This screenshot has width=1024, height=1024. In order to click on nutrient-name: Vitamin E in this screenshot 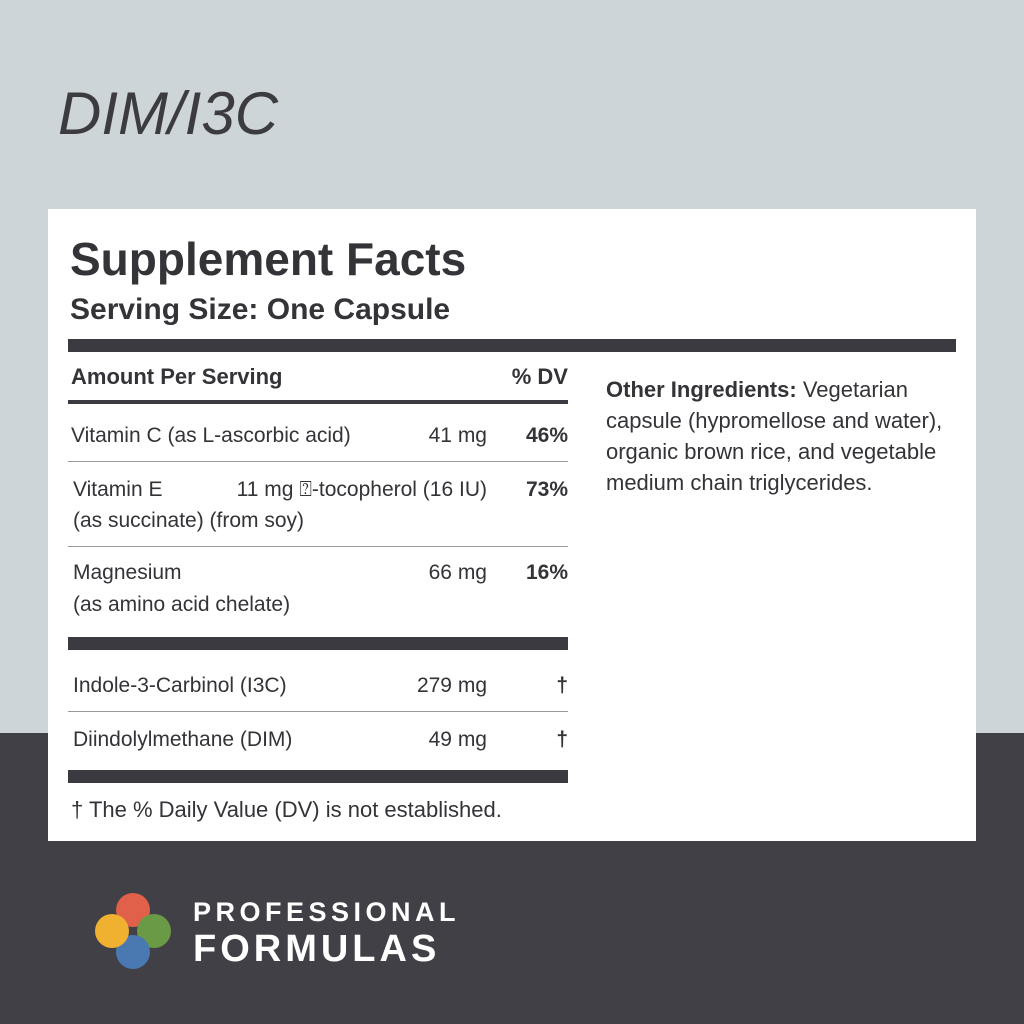, I will do `click(118, 489)`.